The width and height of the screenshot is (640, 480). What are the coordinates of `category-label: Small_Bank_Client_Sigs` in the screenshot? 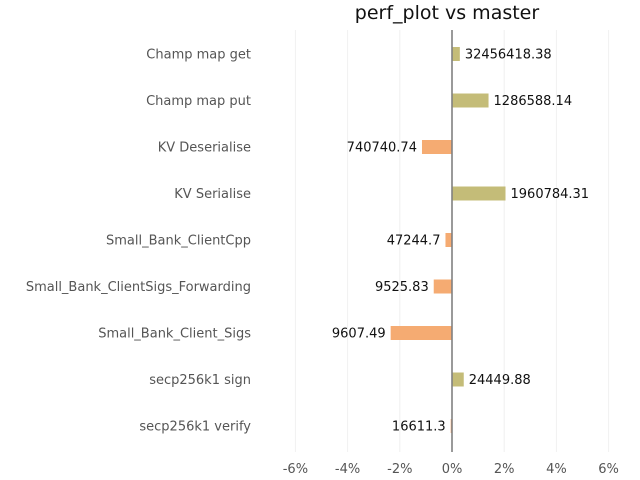 It's located at (174, 334).